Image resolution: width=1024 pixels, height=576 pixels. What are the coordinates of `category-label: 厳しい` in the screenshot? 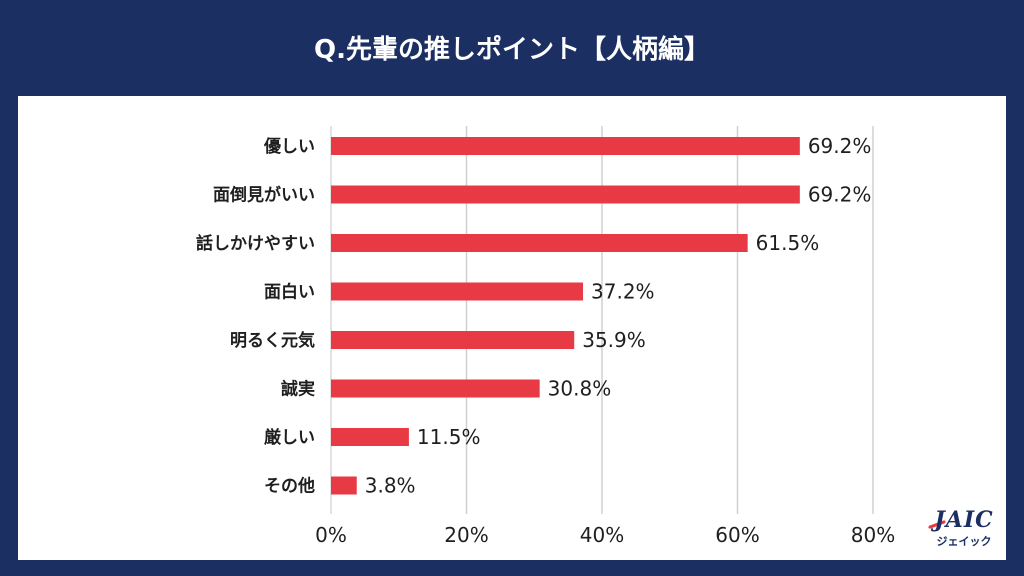 It's located at (289, 437).